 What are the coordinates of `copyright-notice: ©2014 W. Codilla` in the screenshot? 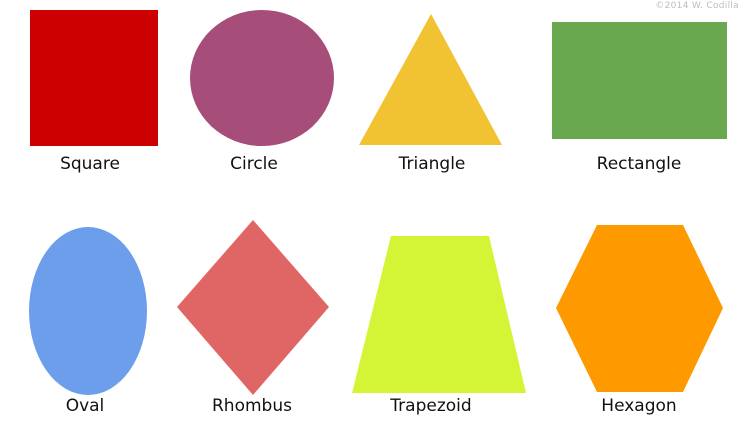 It's located at (697, 6).